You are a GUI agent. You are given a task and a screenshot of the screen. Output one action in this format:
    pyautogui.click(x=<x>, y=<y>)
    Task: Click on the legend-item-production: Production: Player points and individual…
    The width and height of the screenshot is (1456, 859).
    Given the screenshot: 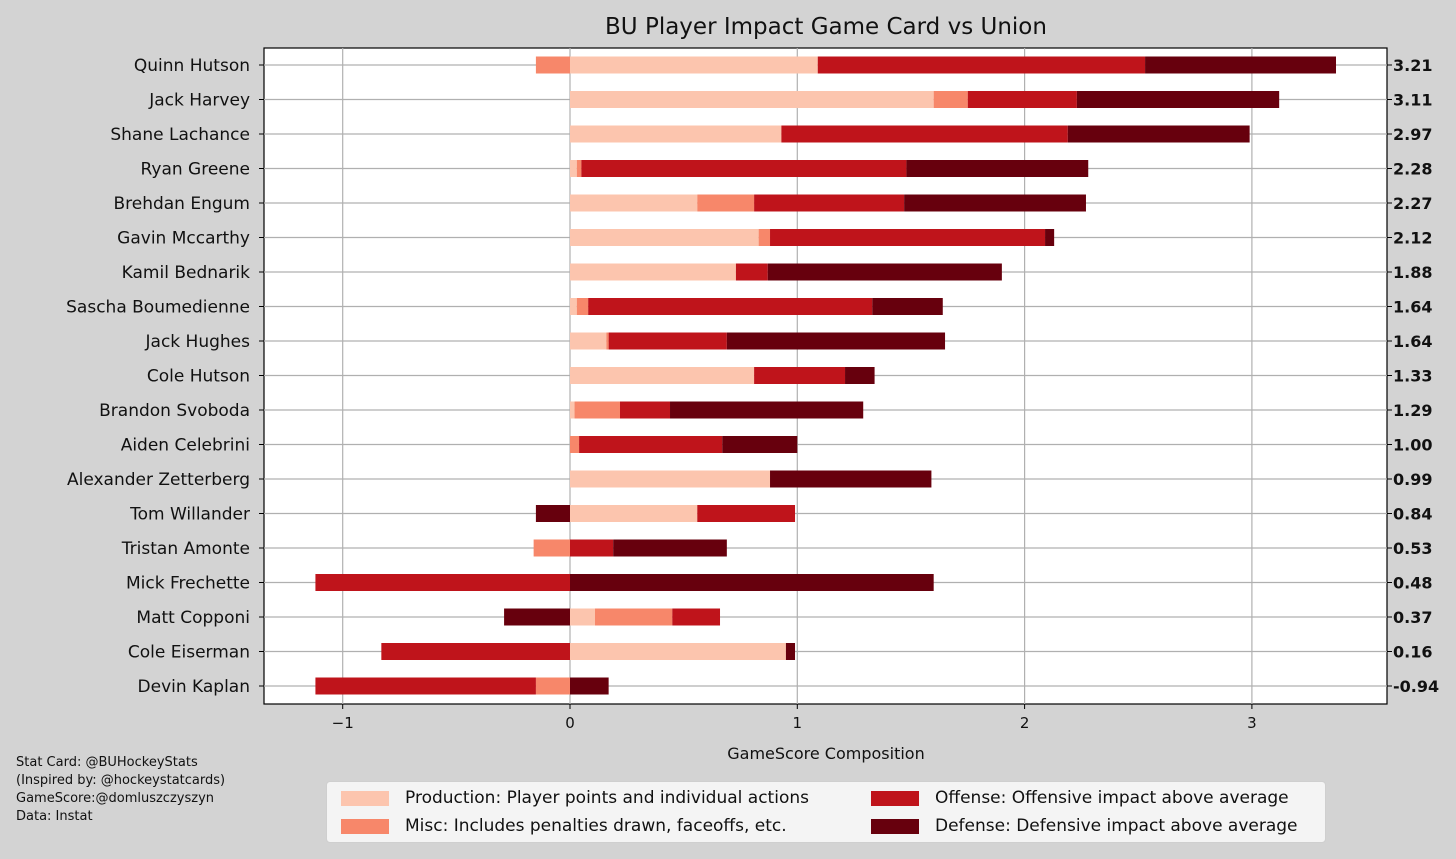 What is the action you would take?
    pyautogui.click(x=575, y=798)
    